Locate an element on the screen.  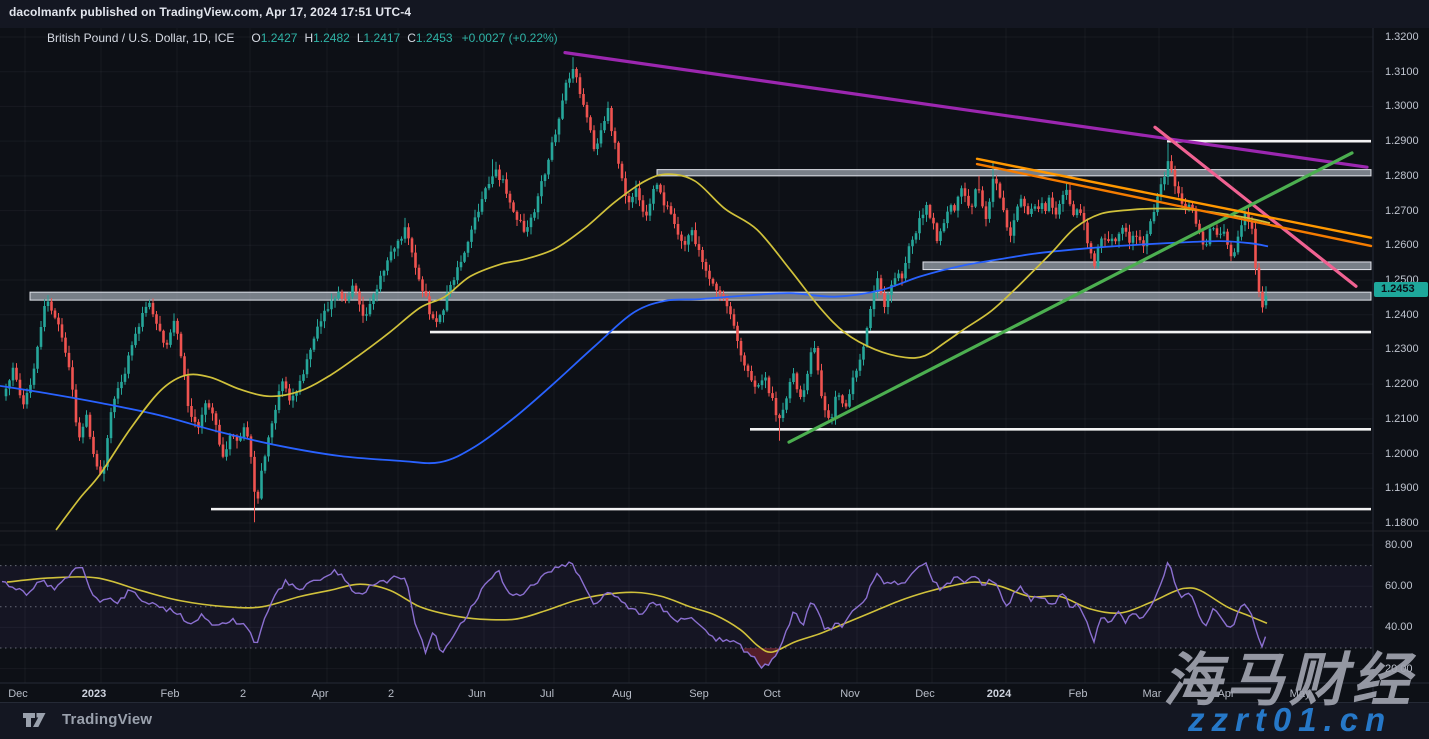
last-price-text: 1.2453 is located at coordinates (1398, 289).